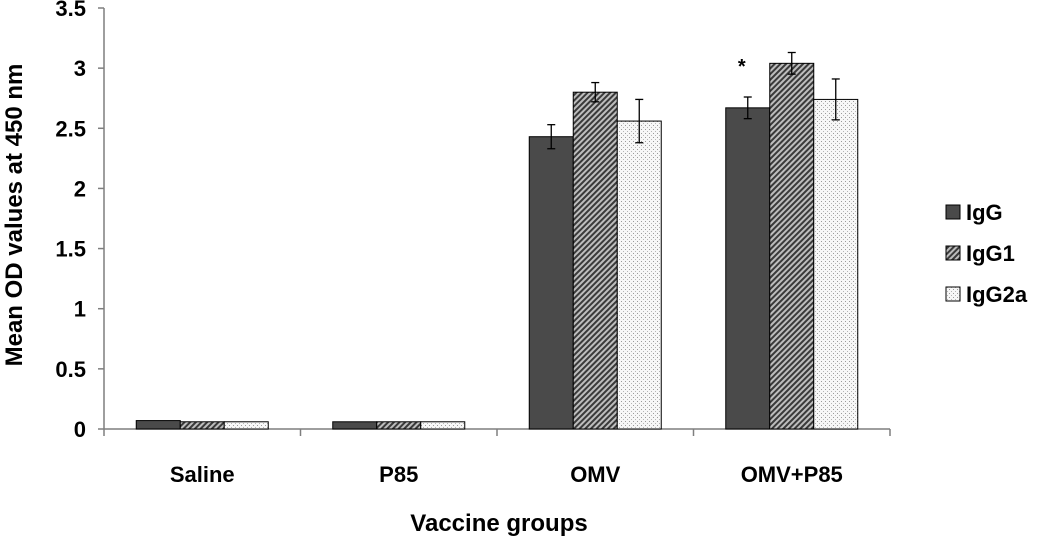 This screenshot has height=544, width=1050. Describe the element at coordinates (80, 68) in the screenshot. I see `y-tick-label: 3` at that location.